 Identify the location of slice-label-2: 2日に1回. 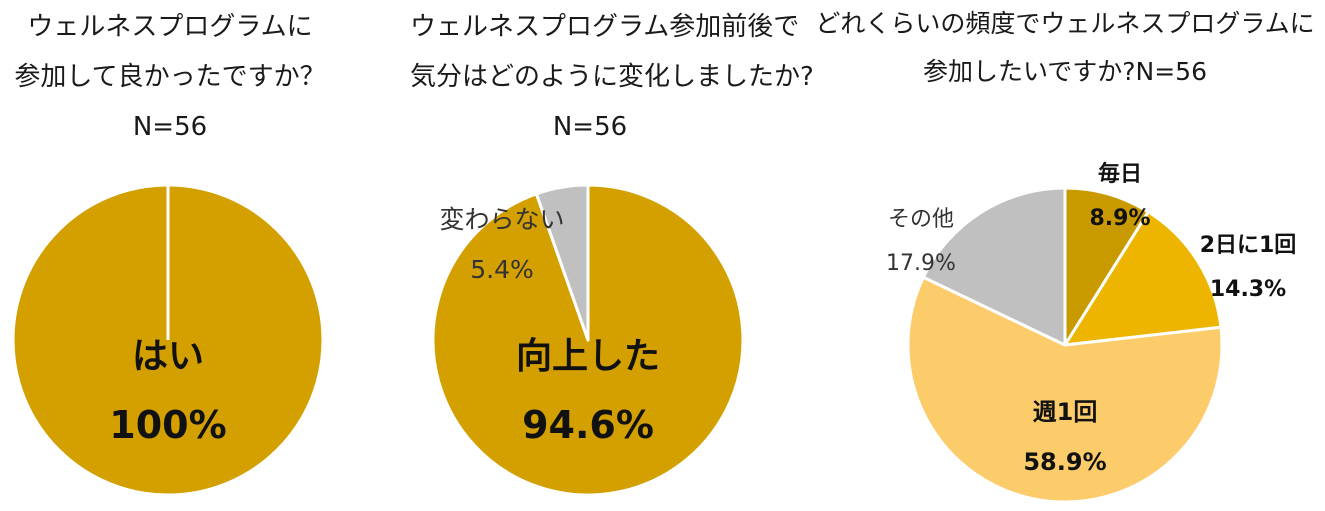
(1248, 245).